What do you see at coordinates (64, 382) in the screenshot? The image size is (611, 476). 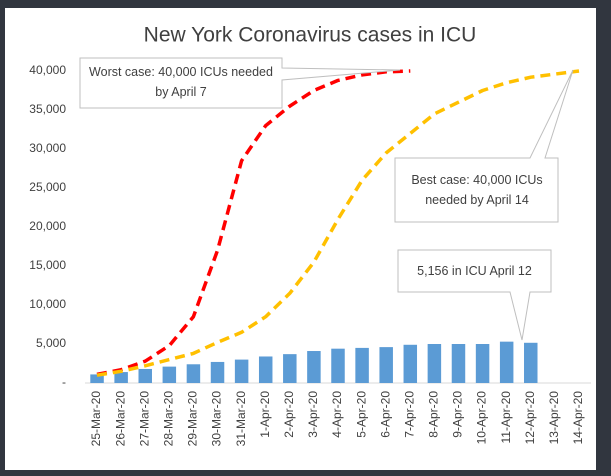 I see `y-tick-label: -` at bounding box center [64, 382].